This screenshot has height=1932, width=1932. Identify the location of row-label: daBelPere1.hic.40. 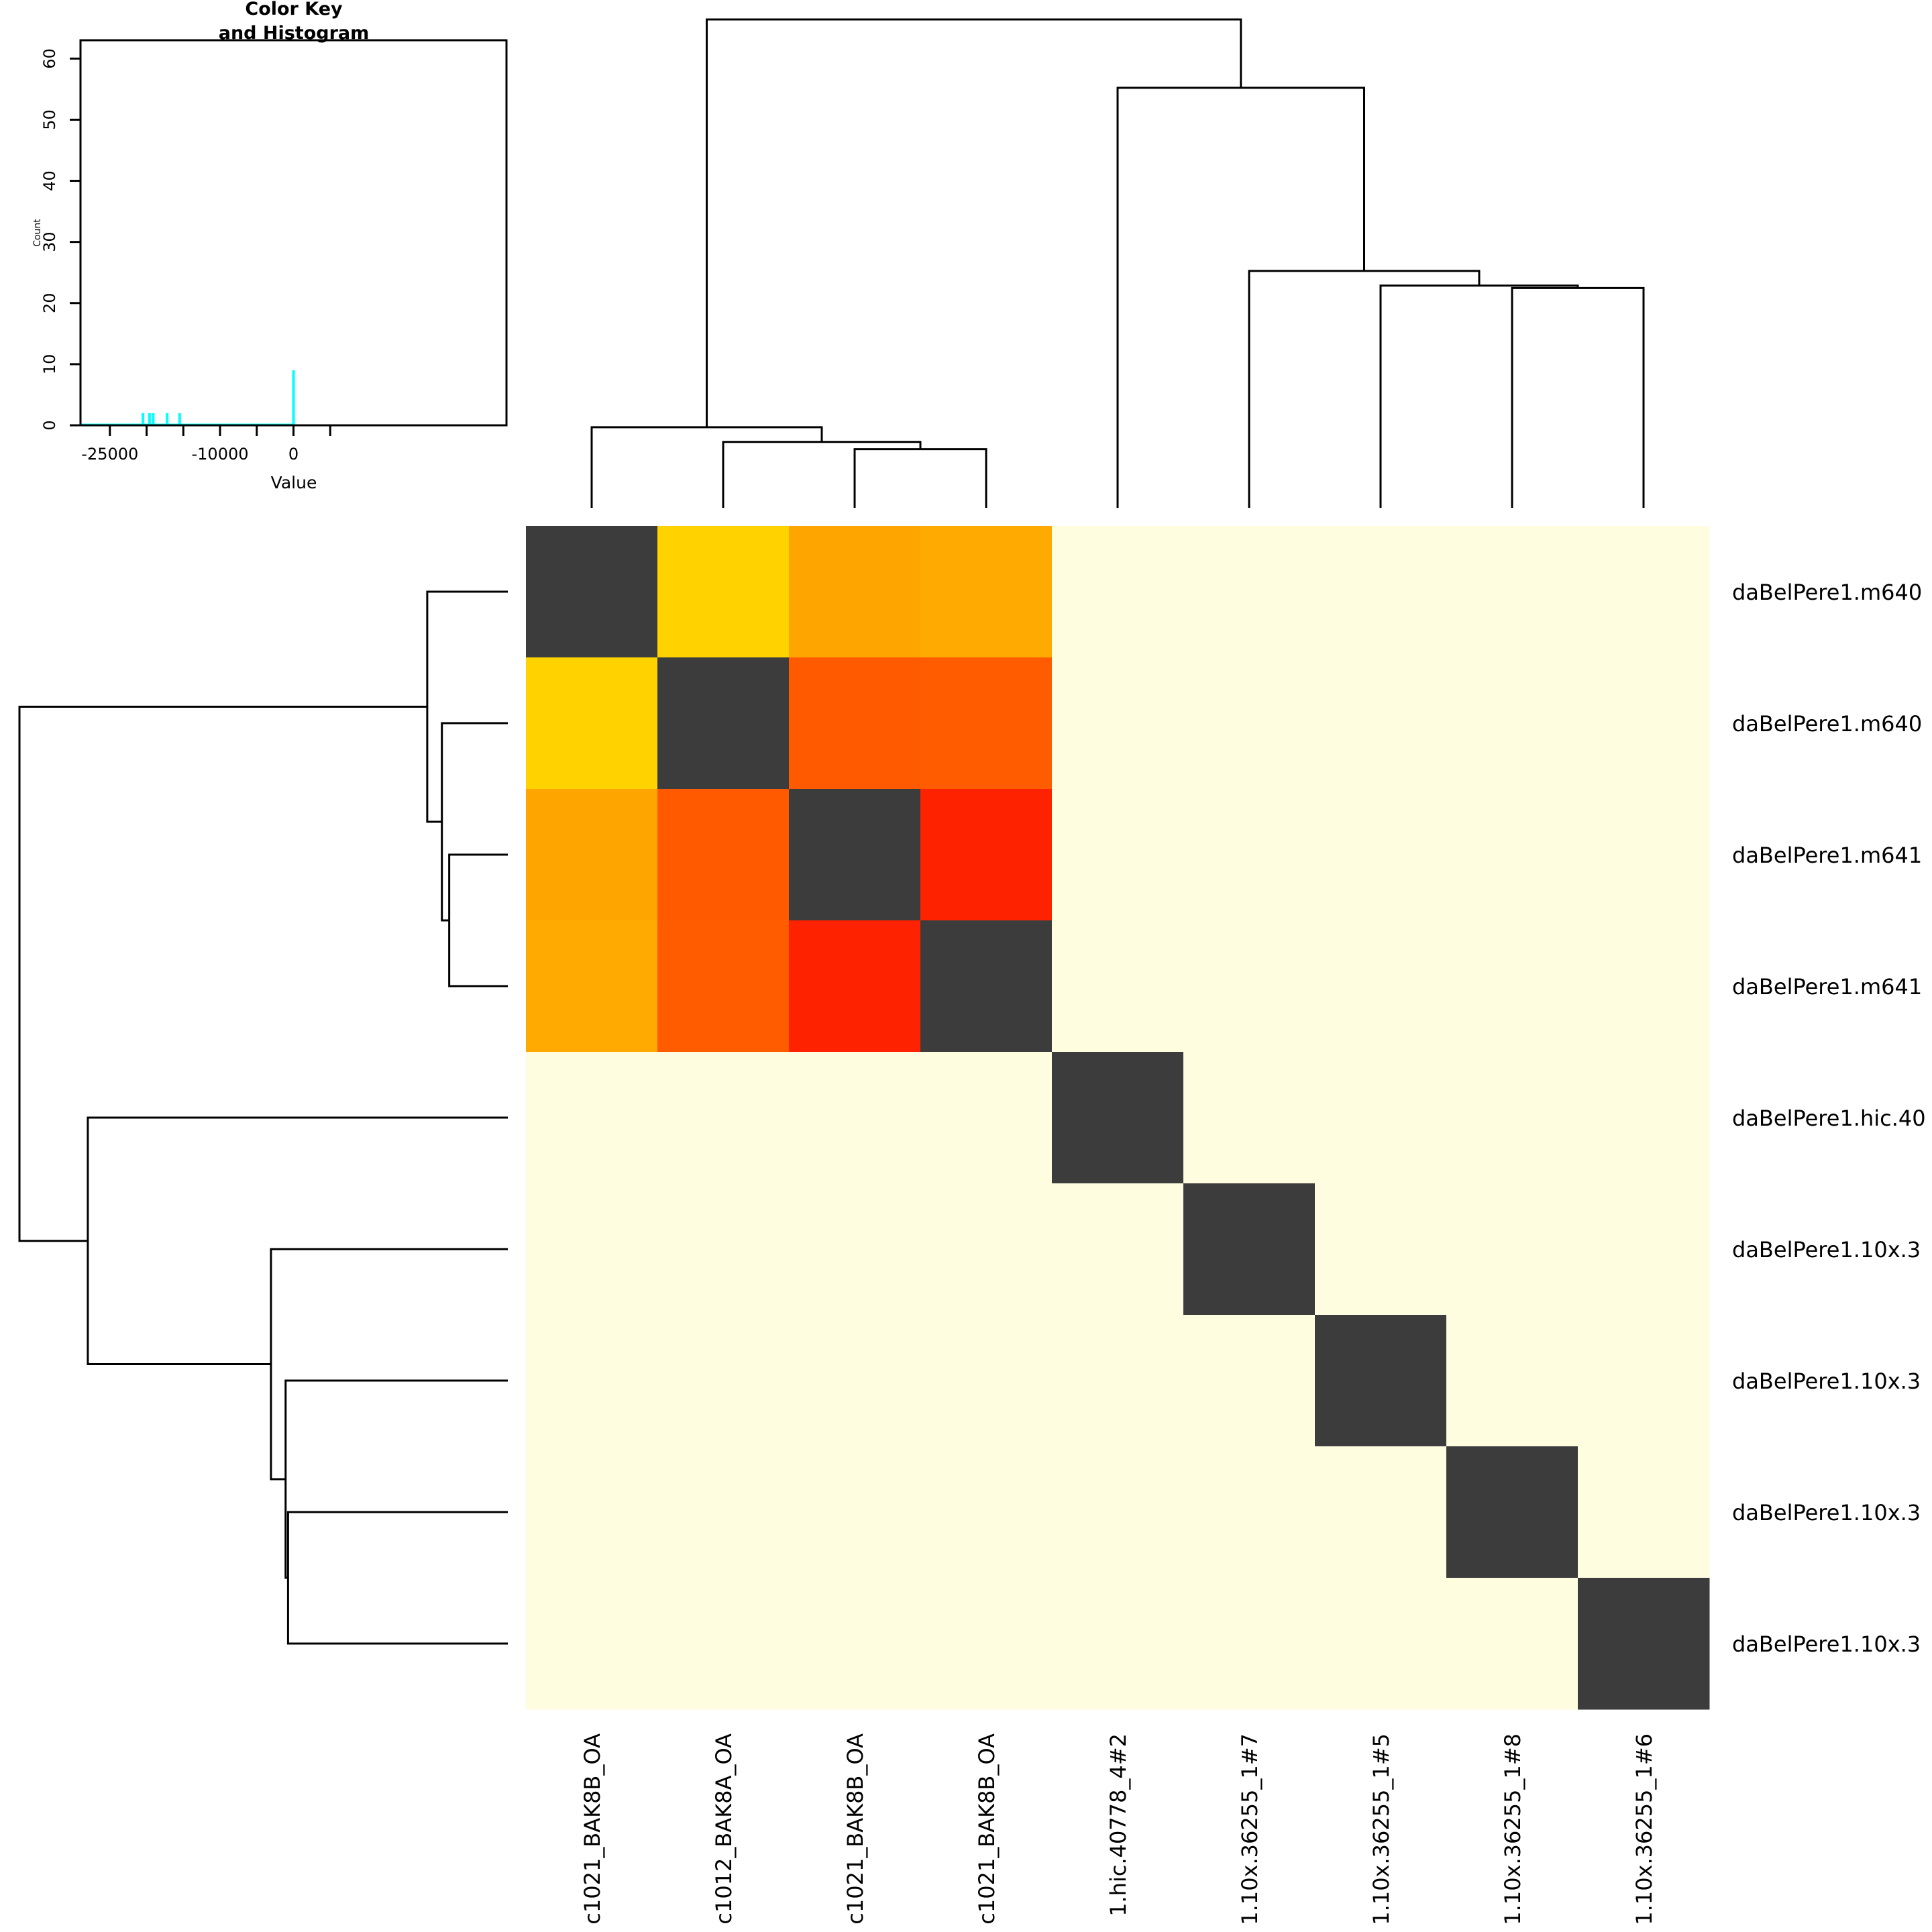
(1829, 1118).